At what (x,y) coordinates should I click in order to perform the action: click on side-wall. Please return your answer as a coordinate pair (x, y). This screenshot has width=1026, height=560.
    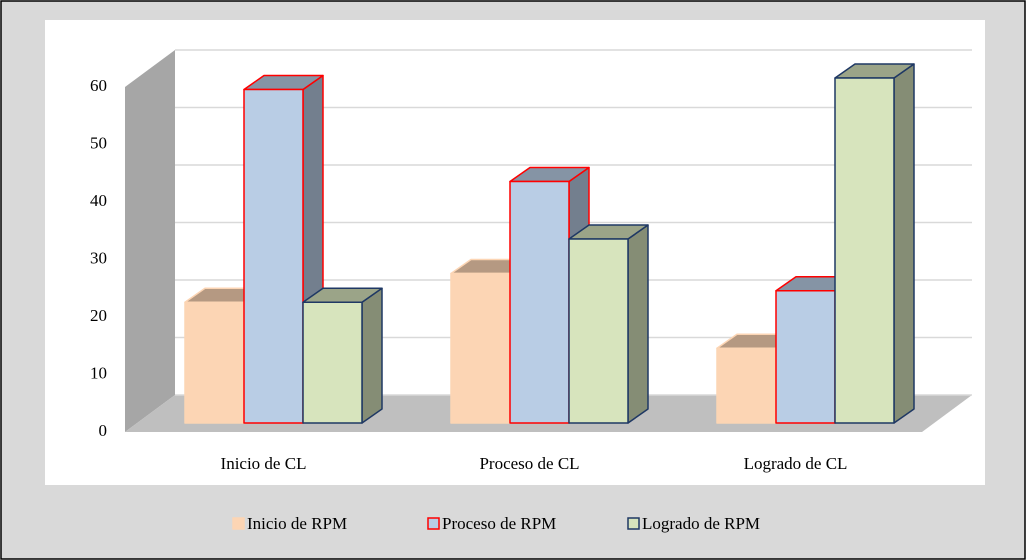
    Looking at the image, I should click on (150, 241).